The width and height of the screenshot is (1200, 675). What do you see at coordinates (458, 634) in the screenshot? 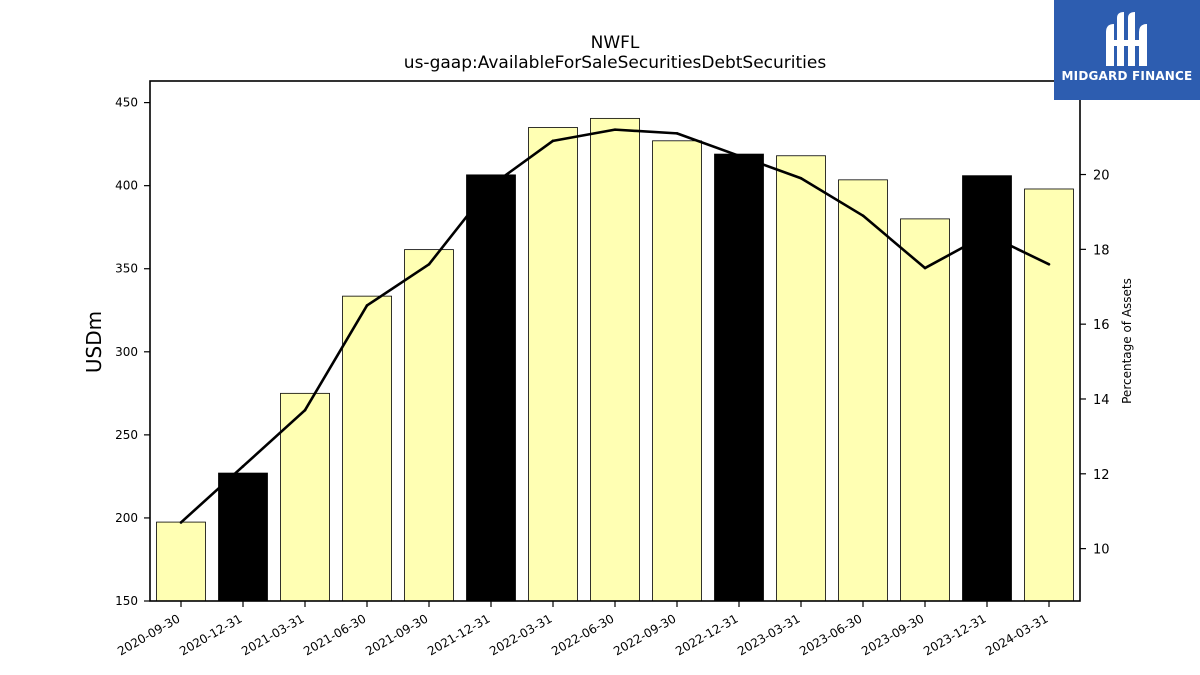
I see `x-tick-label-2021-12-31: 2021-12-31` at bounding box center [458, 634].